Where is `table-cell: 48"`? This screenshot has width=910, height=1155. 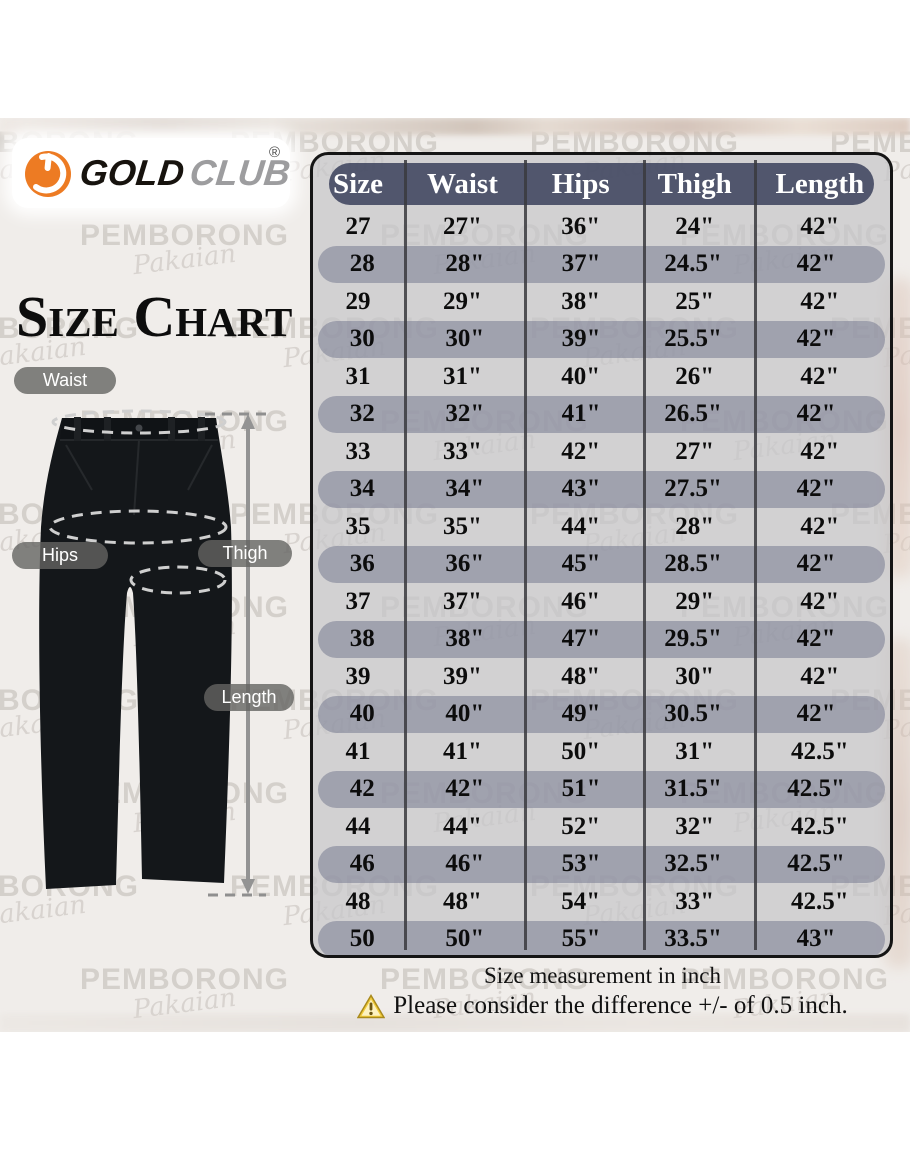
table-cell: 48" is located at coordinates (462, 901).